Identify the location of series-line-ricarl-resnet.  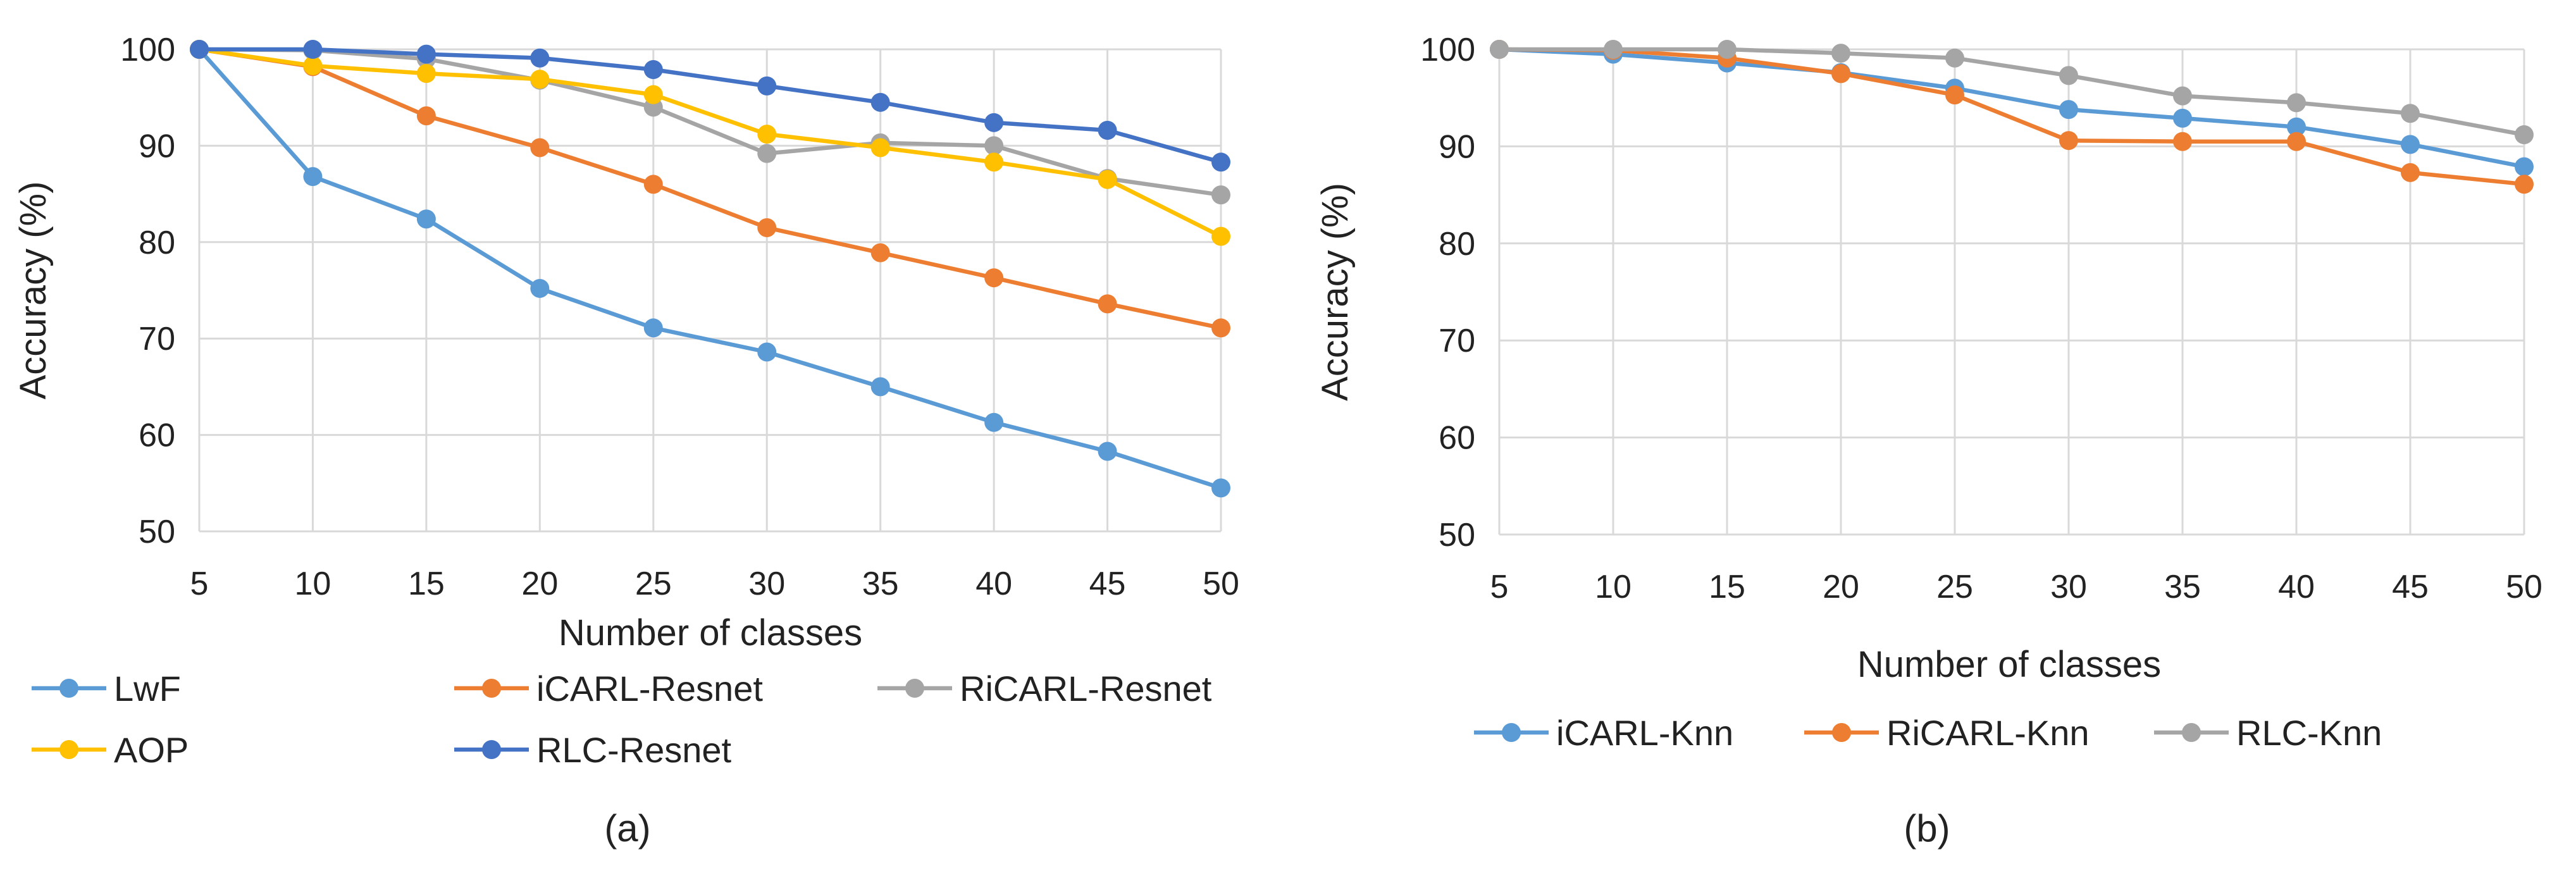
(710, 122).